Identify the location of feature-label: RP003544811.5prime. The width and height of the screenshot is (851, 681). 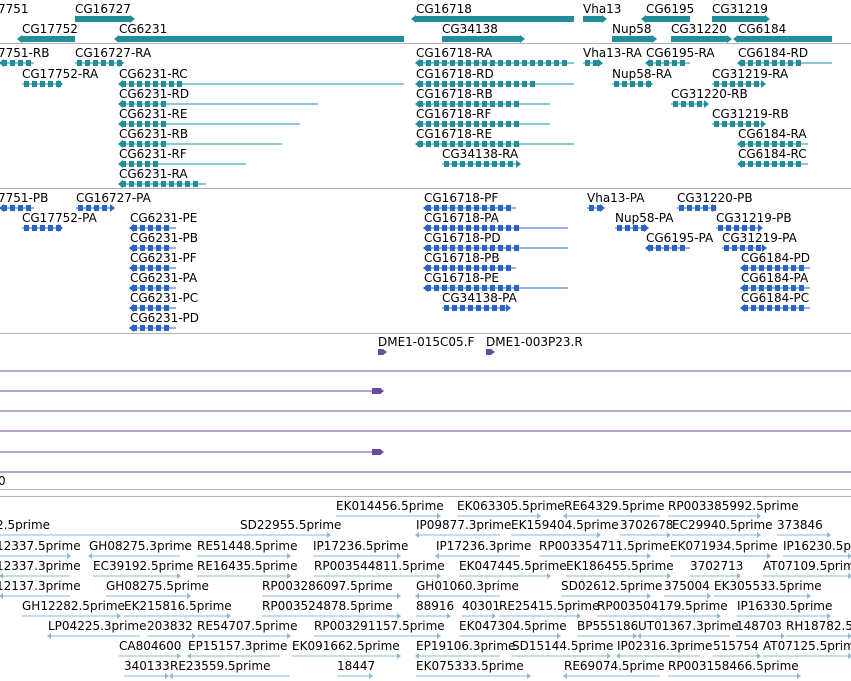
(379, 566).